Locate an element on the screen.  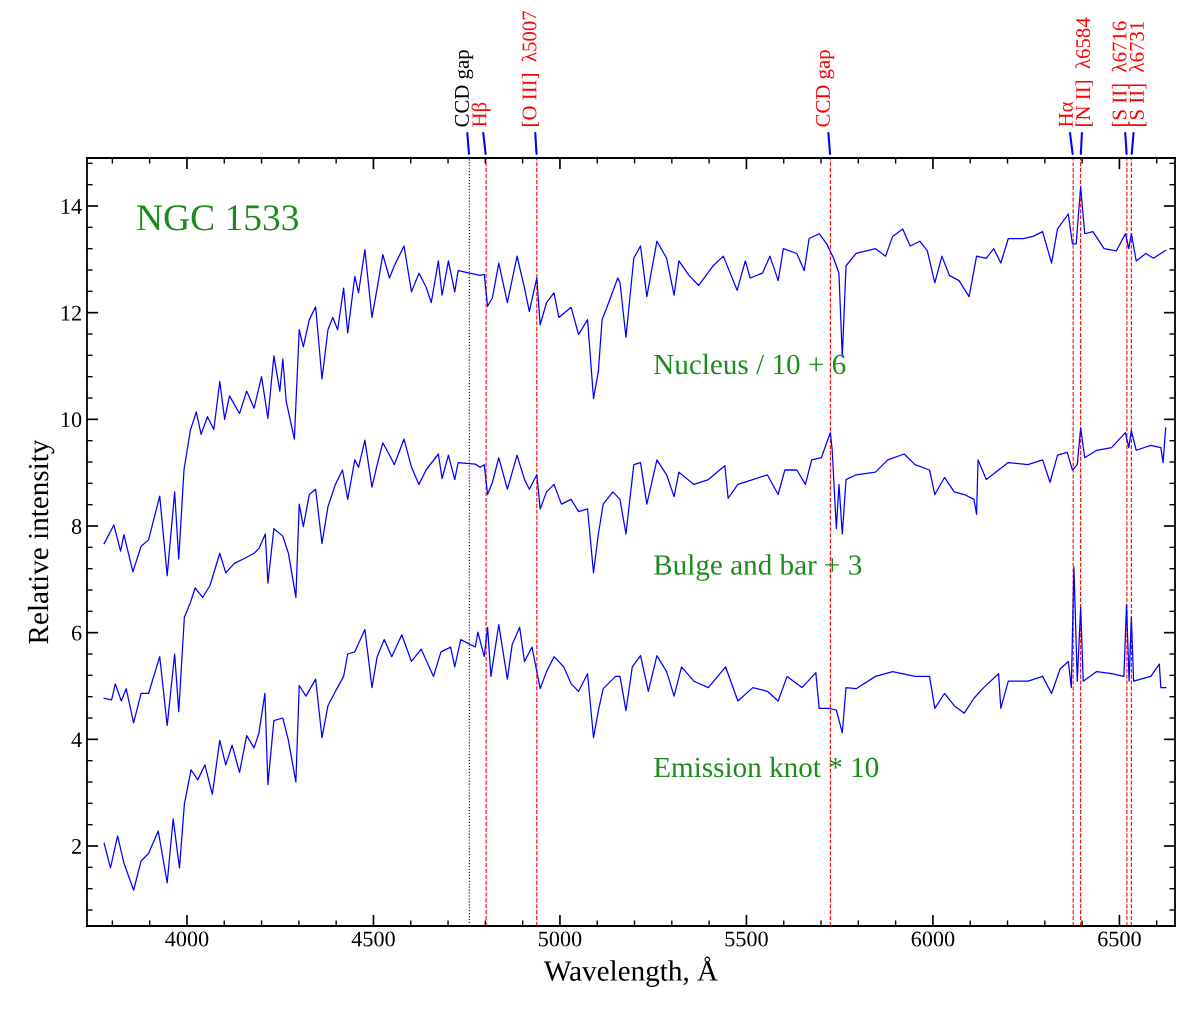
y-tick-label: 6 is located at coordinates (76, 633).